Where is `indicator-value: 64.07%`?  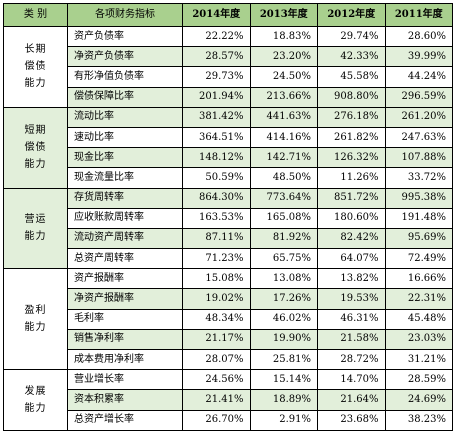 indicator-value: 64.07% is located at coordinates (351, 259).